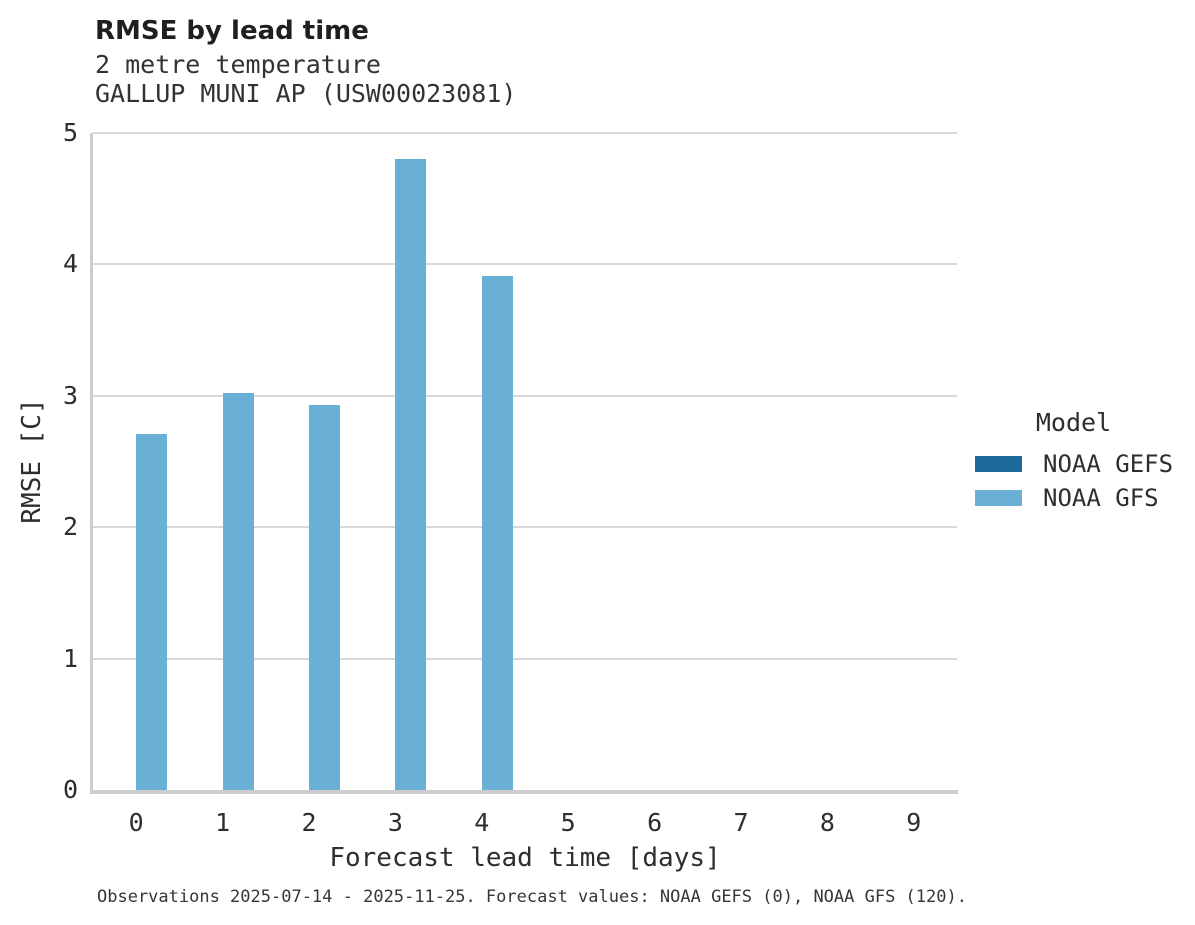 The width and height of the screenshot is (1195, 925). What do you see at coordinates (70, 527) in the screenshot?
I see `y-tick-label-2: 2` at bounding box center [70, 527].